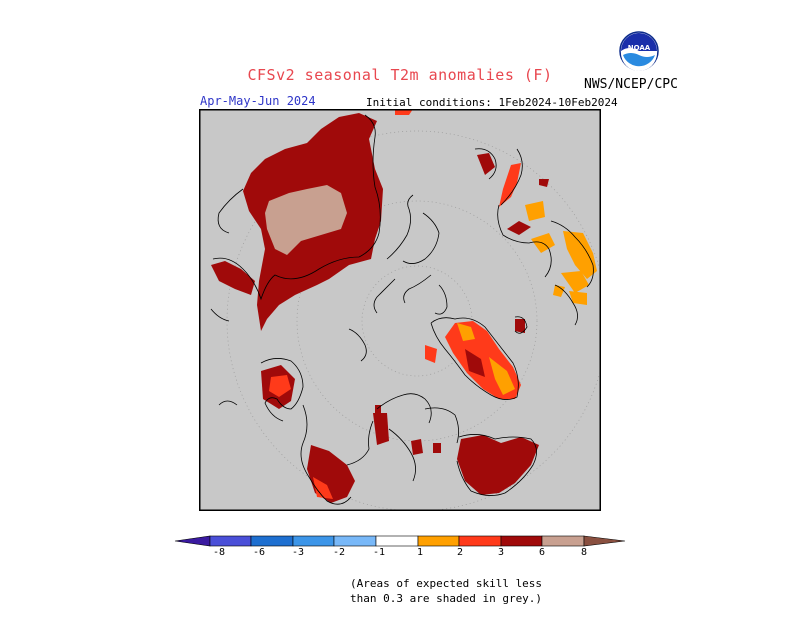 The image size is (800, 618). What do you see at coordinates (313, 541) in the screenshot?
I see `colorbar-cell-minus3-minus2` at bounding box center [313, 541].